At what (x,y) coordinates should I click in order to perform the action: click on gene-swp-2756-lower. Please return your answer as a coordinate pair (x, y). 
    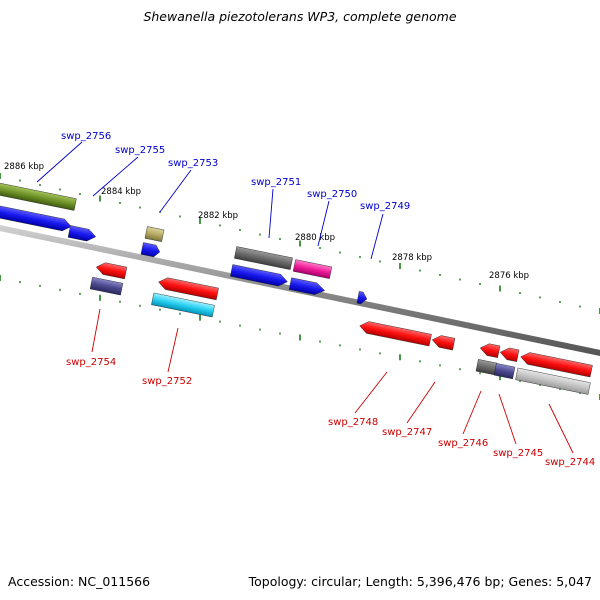
    Looking at the image, I should click on (36, 218).